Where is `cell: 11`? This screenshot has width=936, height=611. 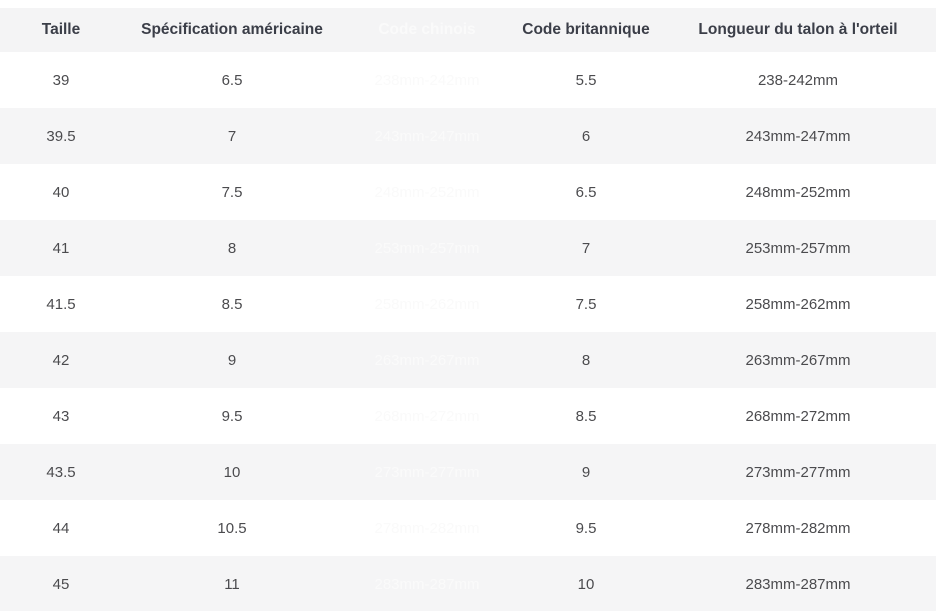
cell: 11 is located at coordinates (232, 583).